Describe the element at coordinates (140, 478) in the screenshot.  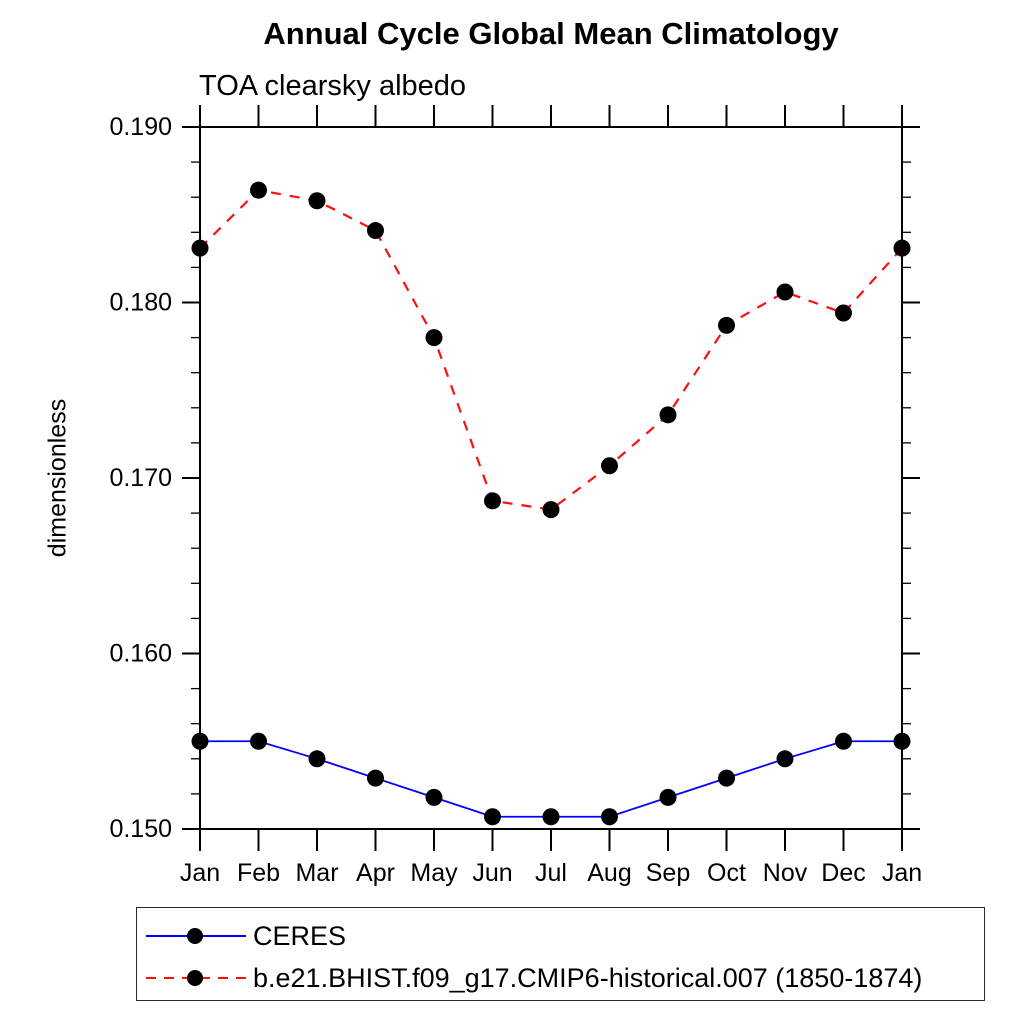
I see `y-tick-label: 0.170` at that location.